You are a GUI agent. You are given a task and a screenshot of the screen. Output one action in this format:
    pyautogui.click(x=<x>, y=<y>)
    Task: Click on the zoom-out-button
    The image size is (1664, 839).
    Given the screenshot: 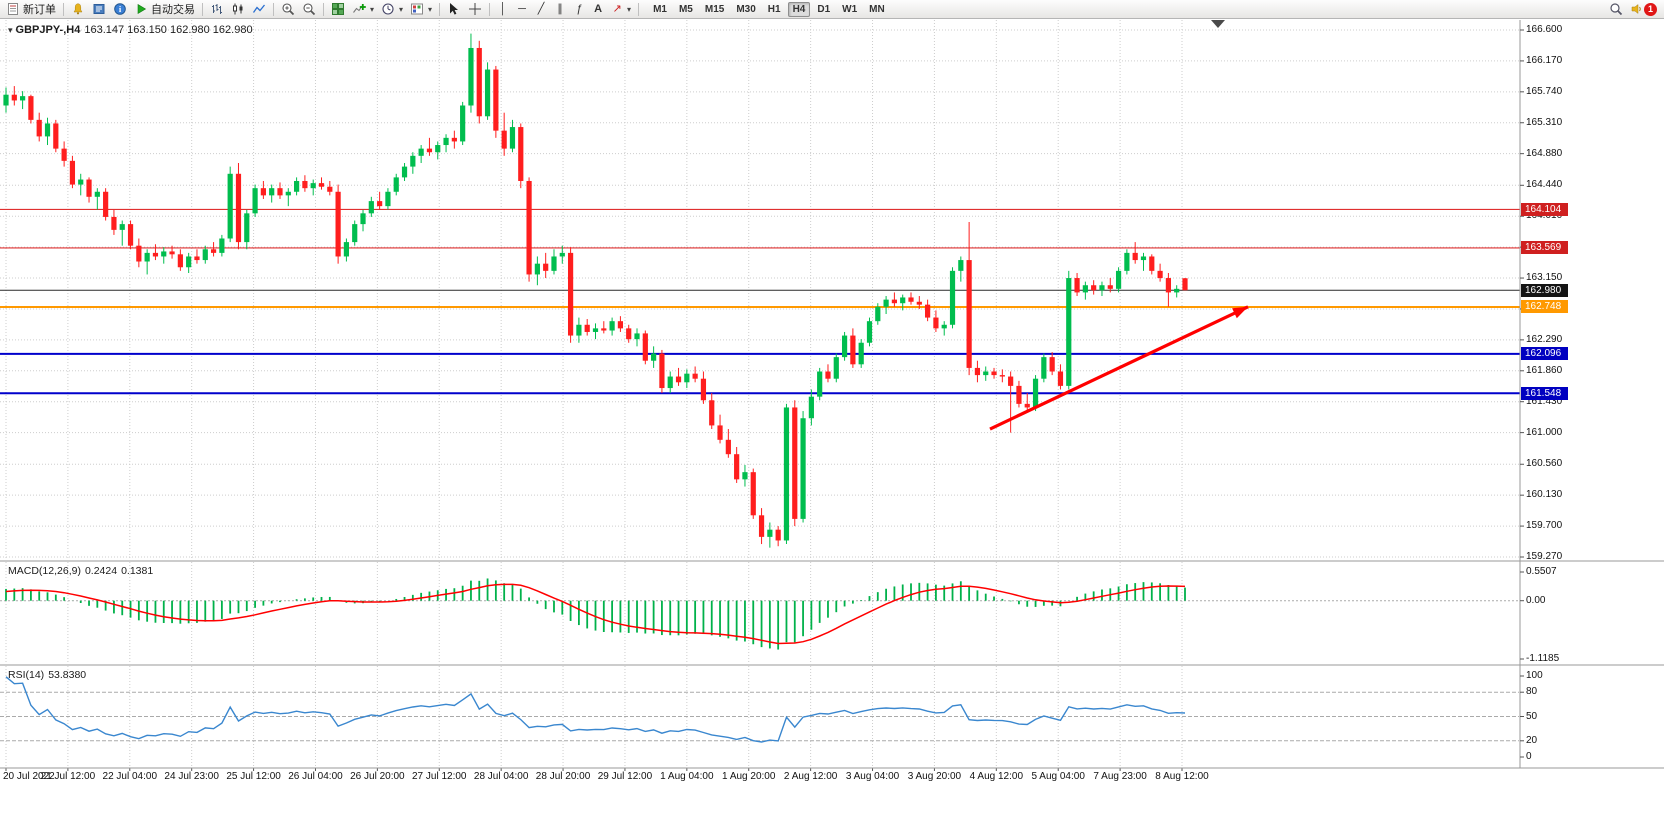 What is the action you would take?
    pyautogui.click(x=309, y=9)
    